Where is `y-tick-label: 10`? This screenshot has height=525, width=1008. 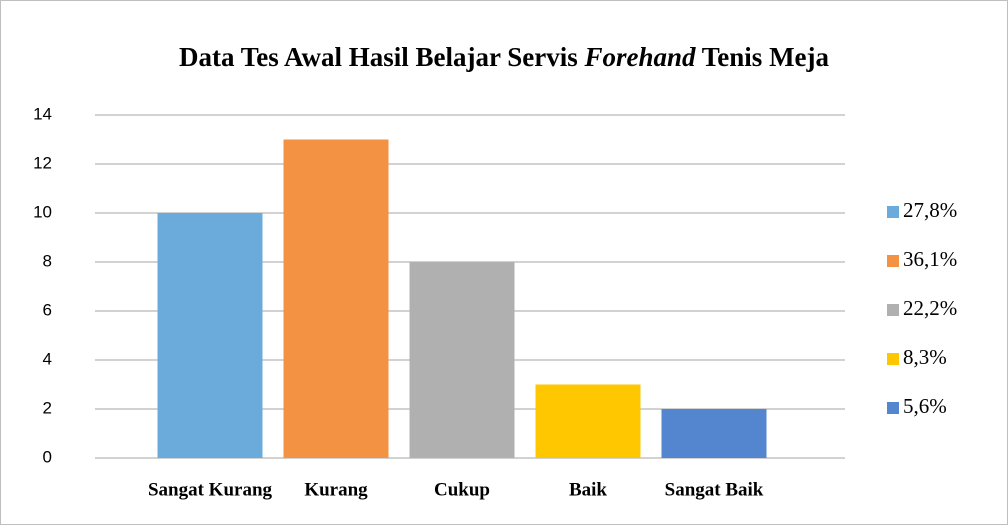 y-tick-label: 10 is located at coordinates (42, 211).